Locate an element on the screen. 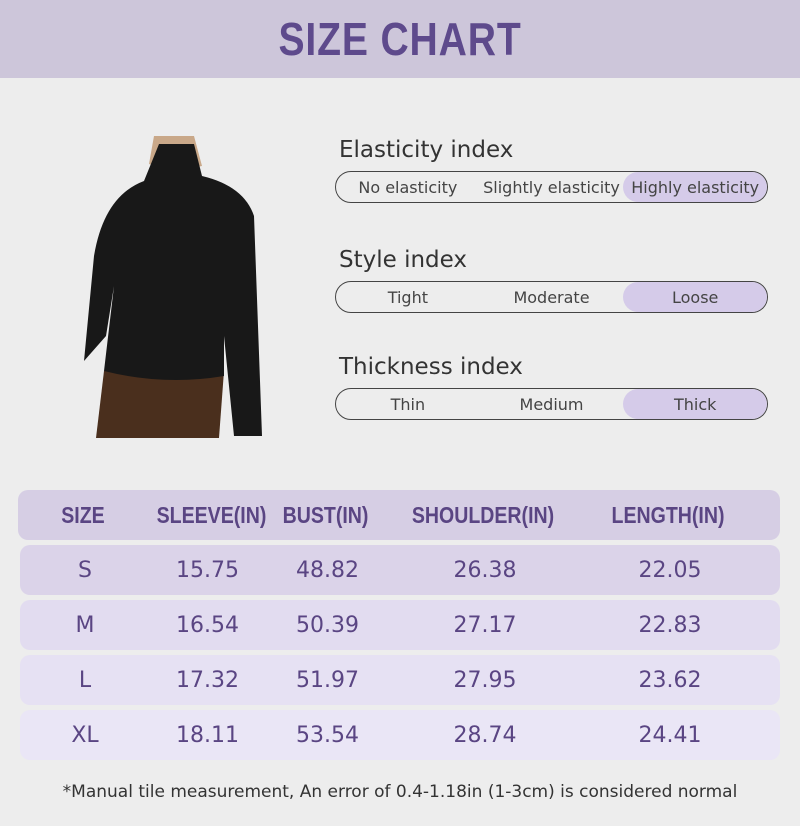  option-thick: Thick is located at coordinates (695, 404).